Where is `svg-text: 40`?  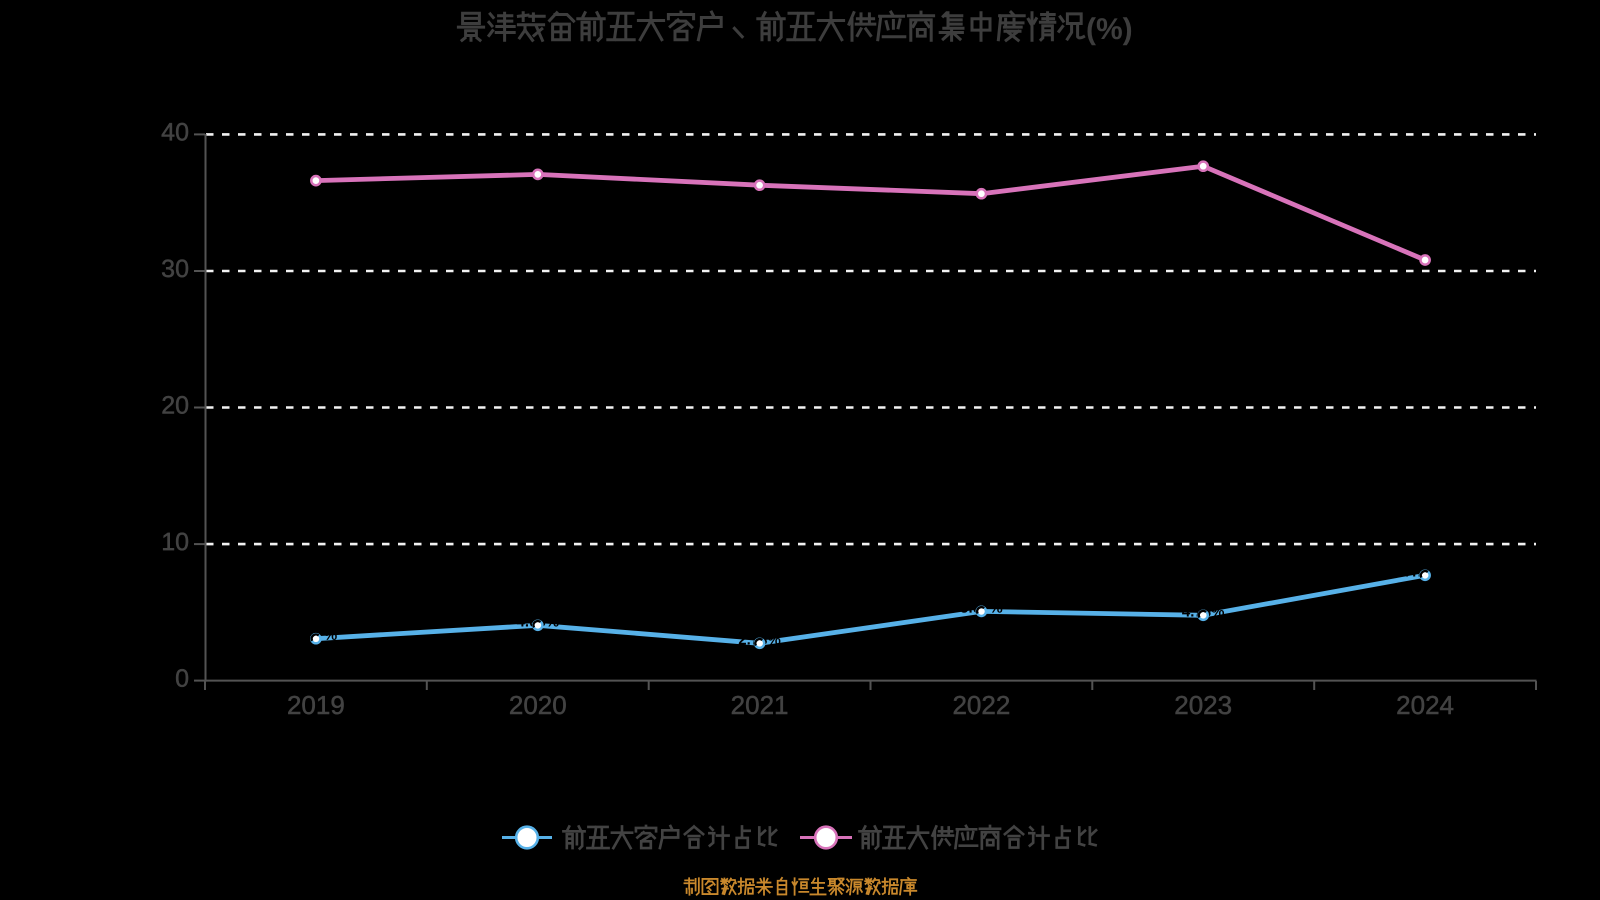
svg-text: 40 is located at coordinates (175, 132).